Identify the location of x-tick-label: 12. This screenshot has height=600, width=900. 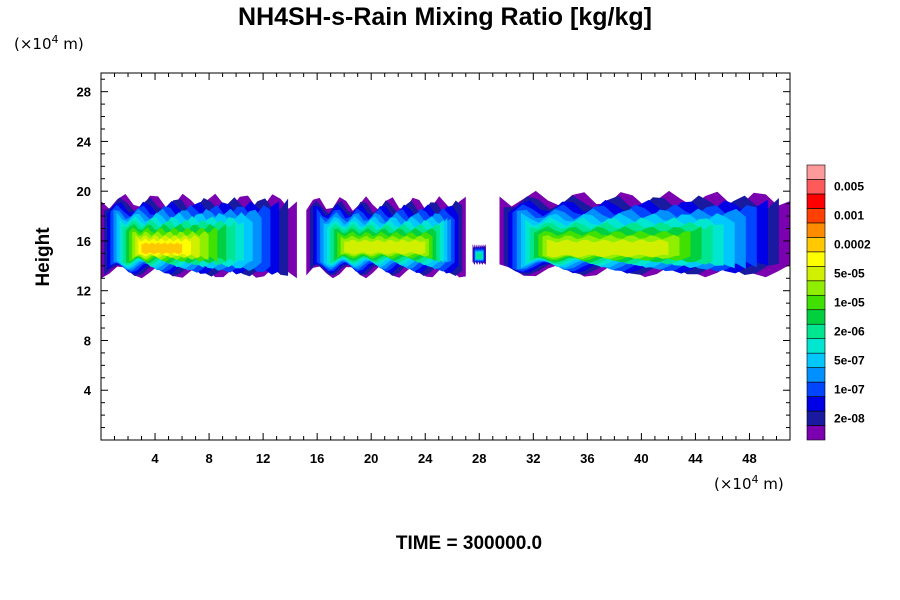
(263, 458).